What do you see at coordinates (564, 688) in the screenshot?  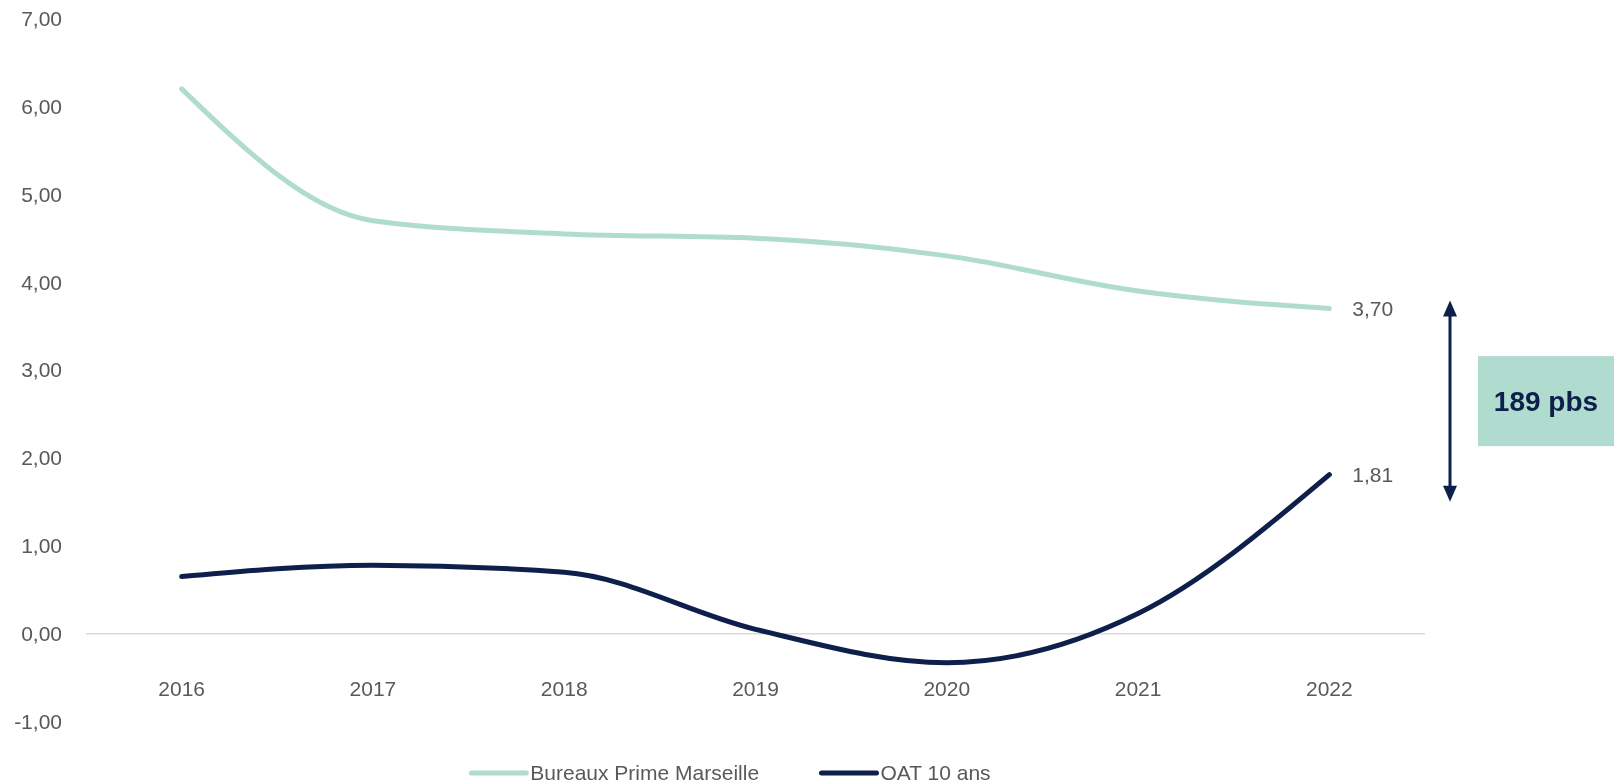 I see `x-tick-label: 2018` at bounding box center [564, 688].